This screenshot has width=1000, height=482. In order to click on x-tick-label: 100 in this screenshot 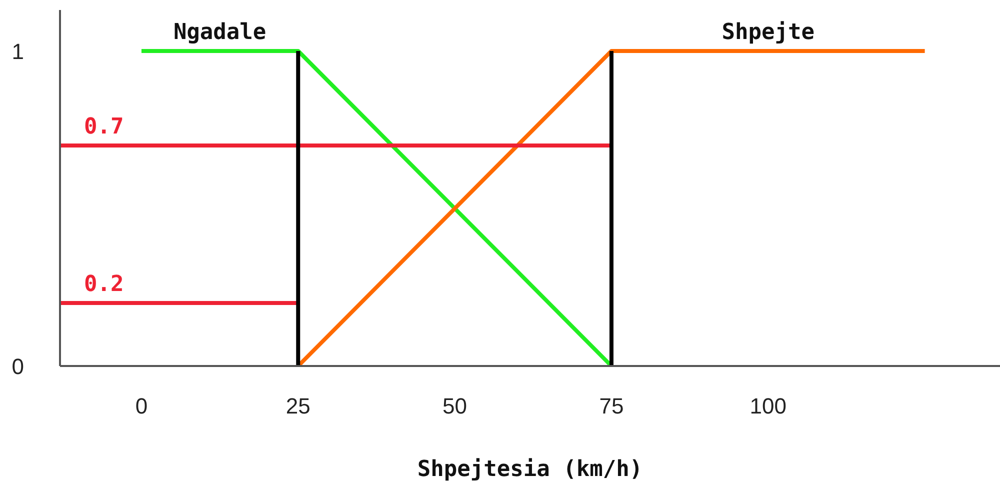, I will do `click(768, 406)`.